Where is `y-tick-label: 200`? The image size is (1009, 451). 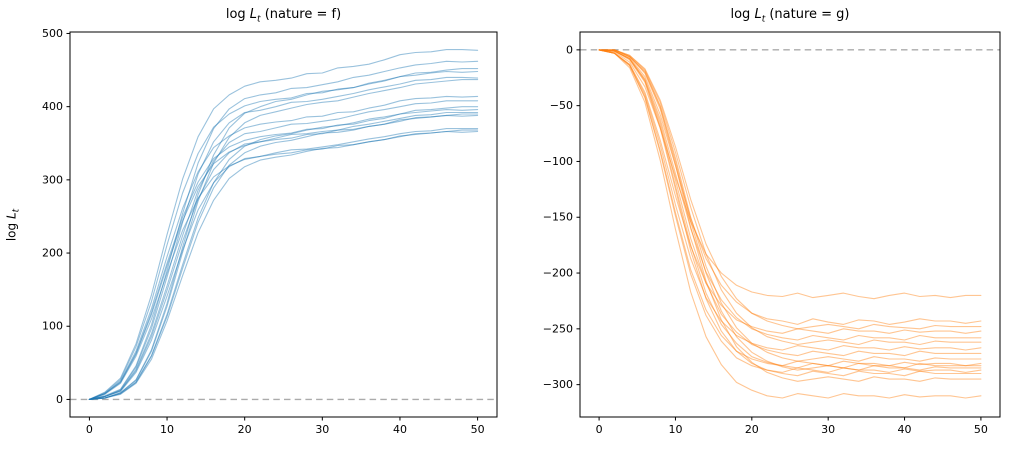 y-tick-label: 200 is located at coordinates (52, 253).